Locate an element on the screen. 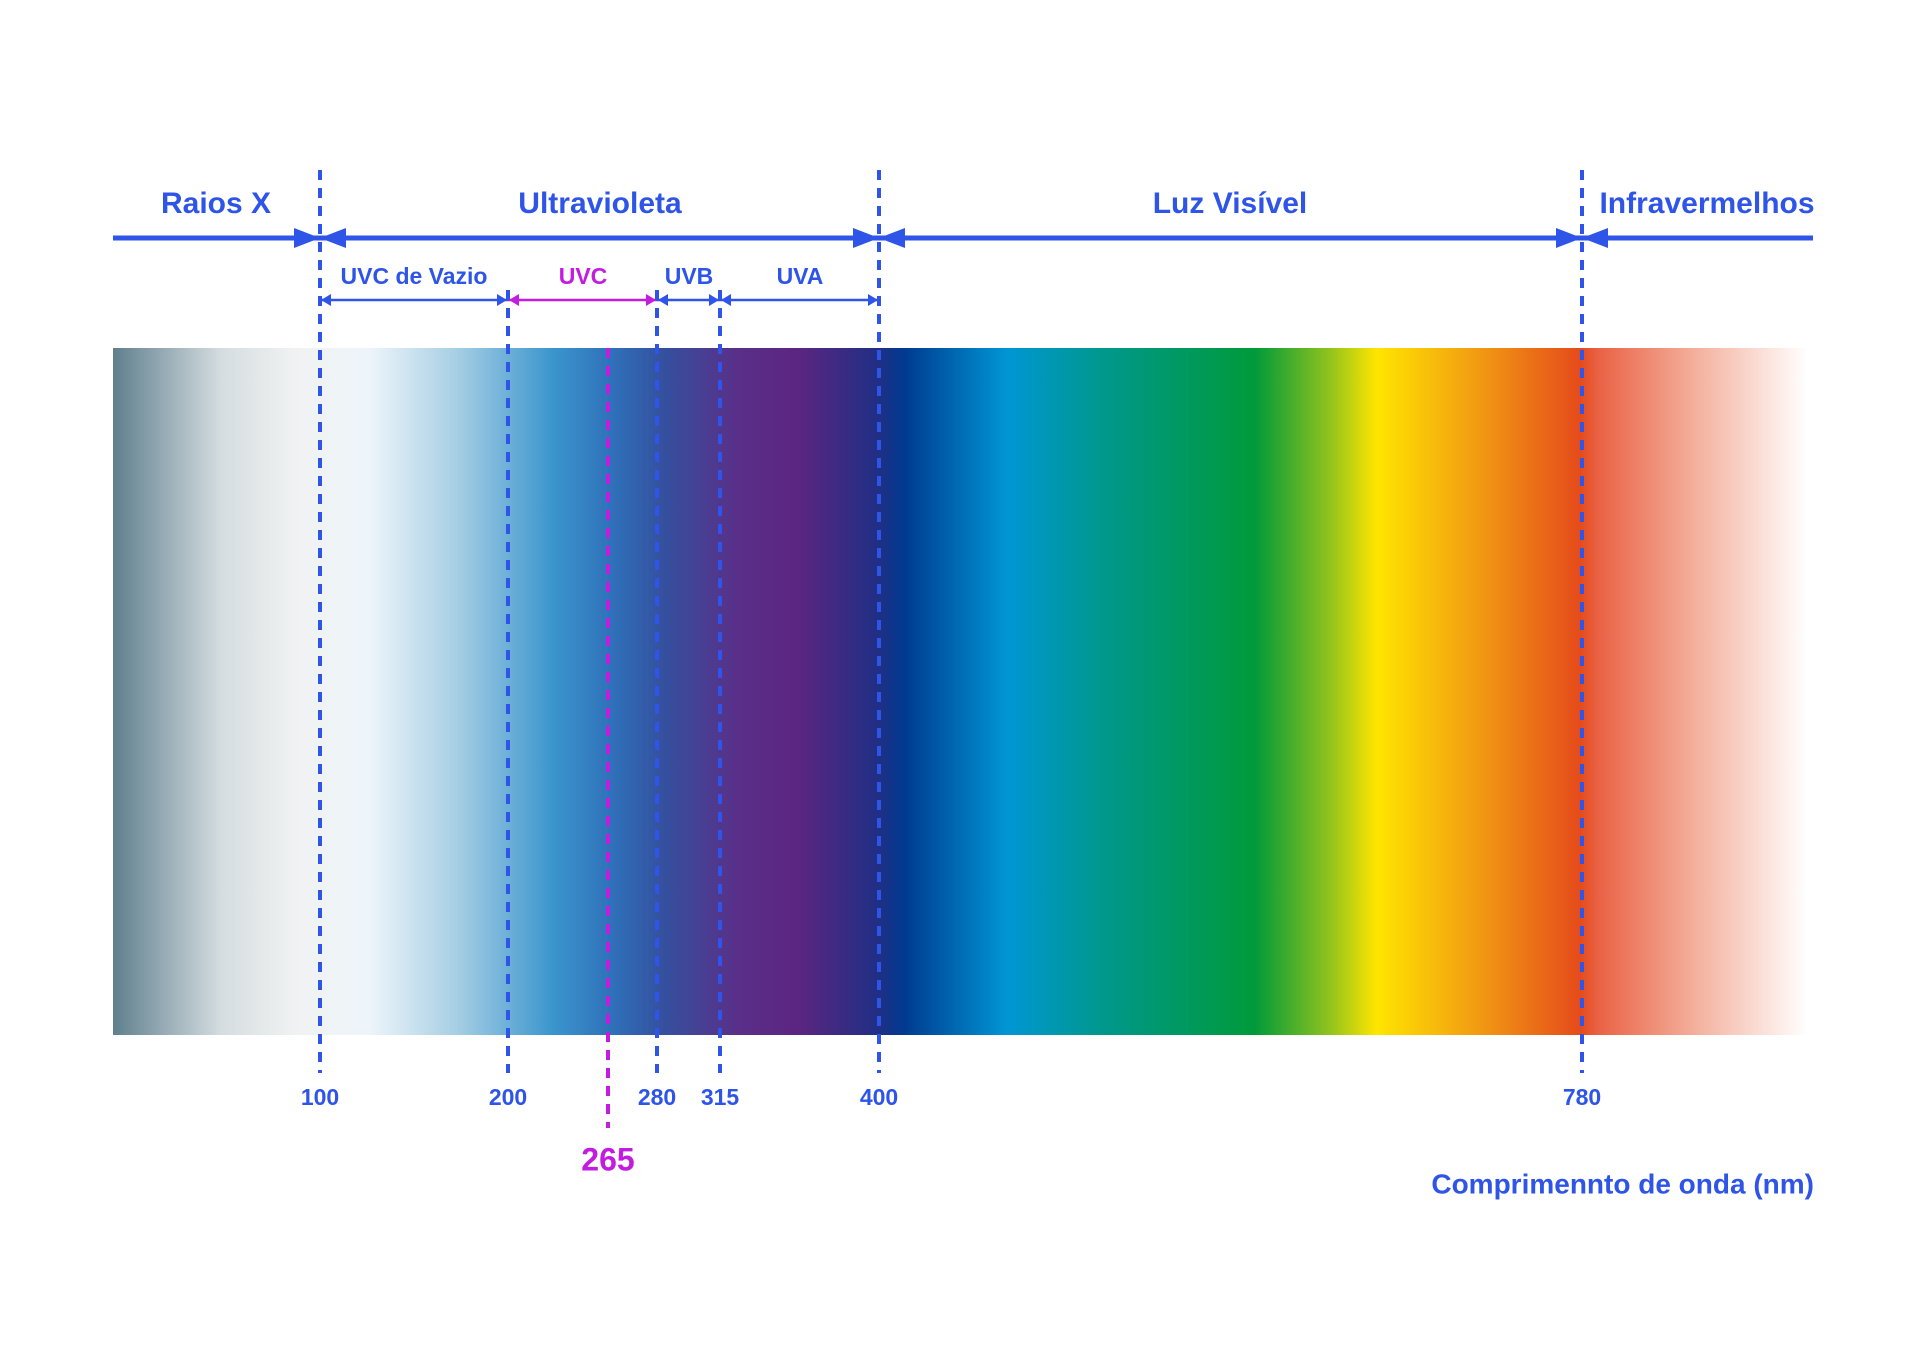  band-label: UVB is located at coordinates (689, 276).